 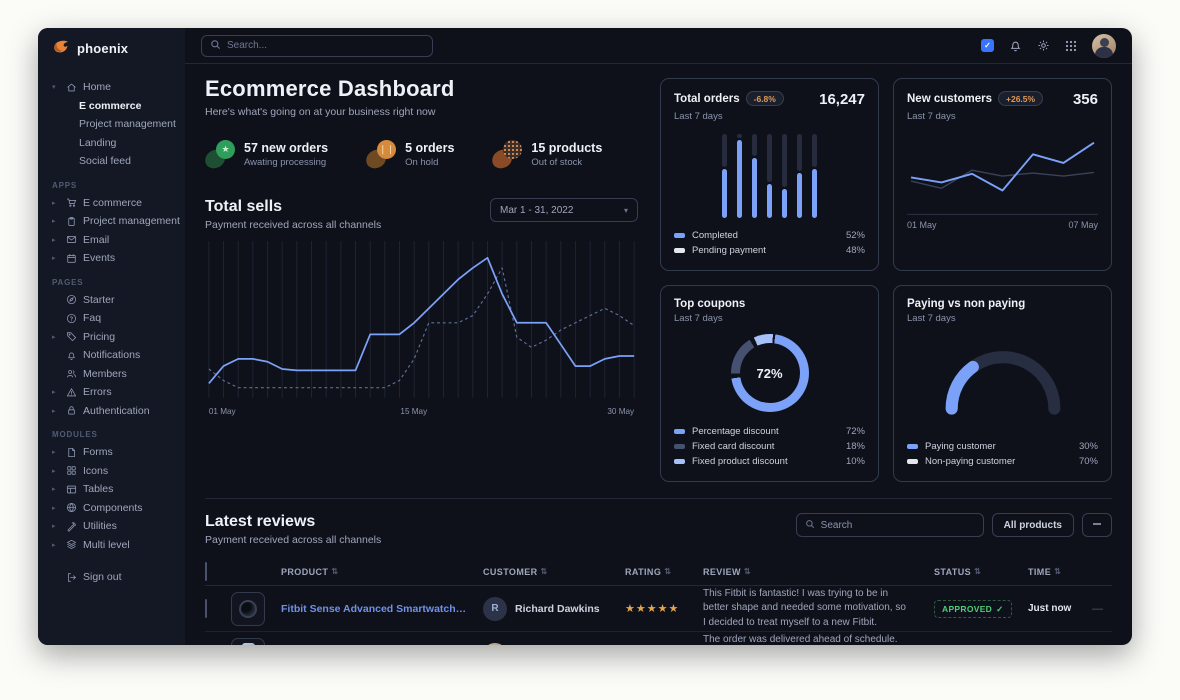 I want to click on home-icon, so click(x=71, y=87).